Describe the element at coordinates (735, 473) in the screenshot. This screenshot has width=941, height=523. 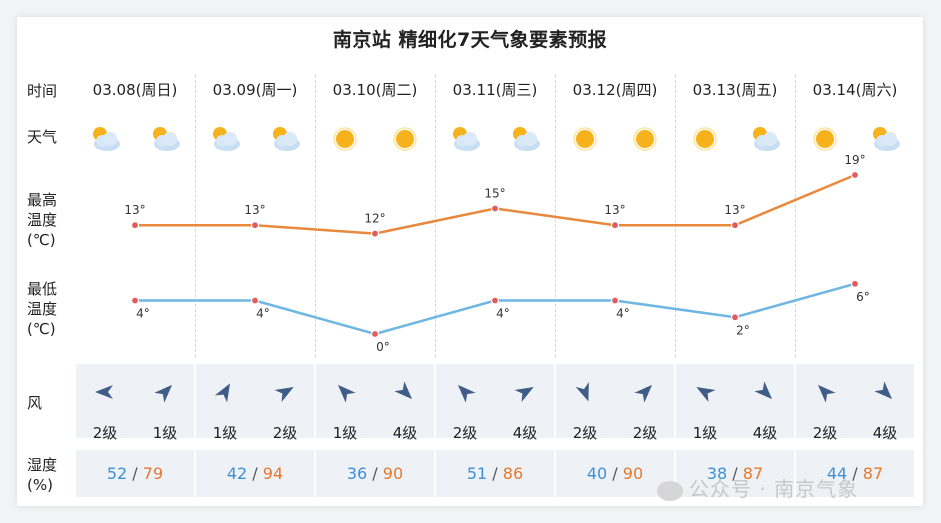
I see `humidity-value: 38 / 87` at that location.